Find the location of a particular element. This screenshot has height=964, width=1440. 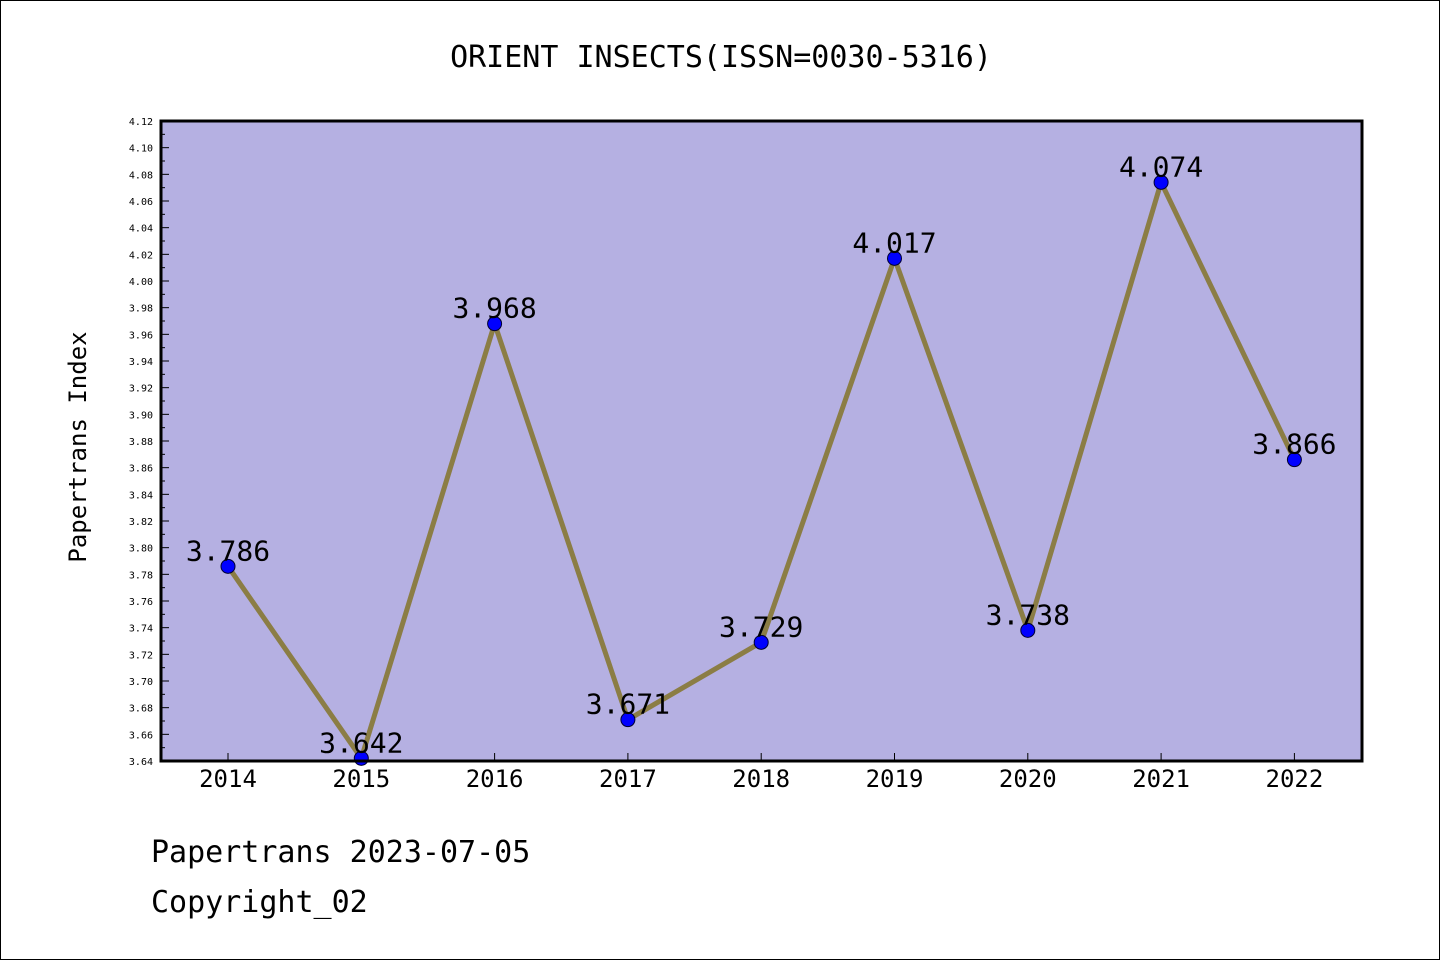

y-tick-label: 3.82 is located at coordinates (141, 522).